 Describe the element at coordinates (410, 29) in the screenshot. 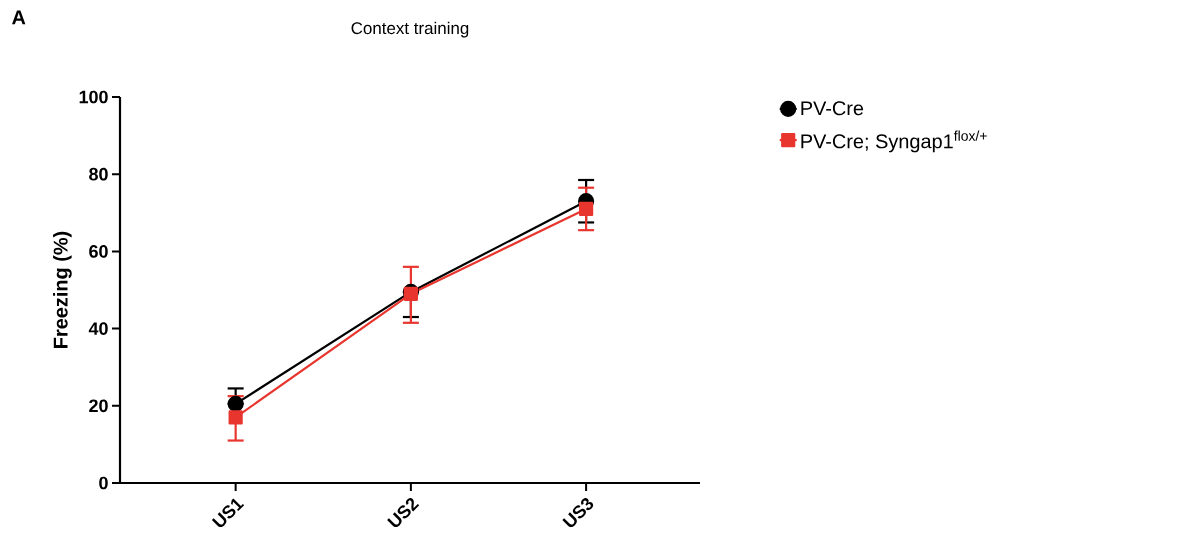

I see `chart-title: Context training` at that location.